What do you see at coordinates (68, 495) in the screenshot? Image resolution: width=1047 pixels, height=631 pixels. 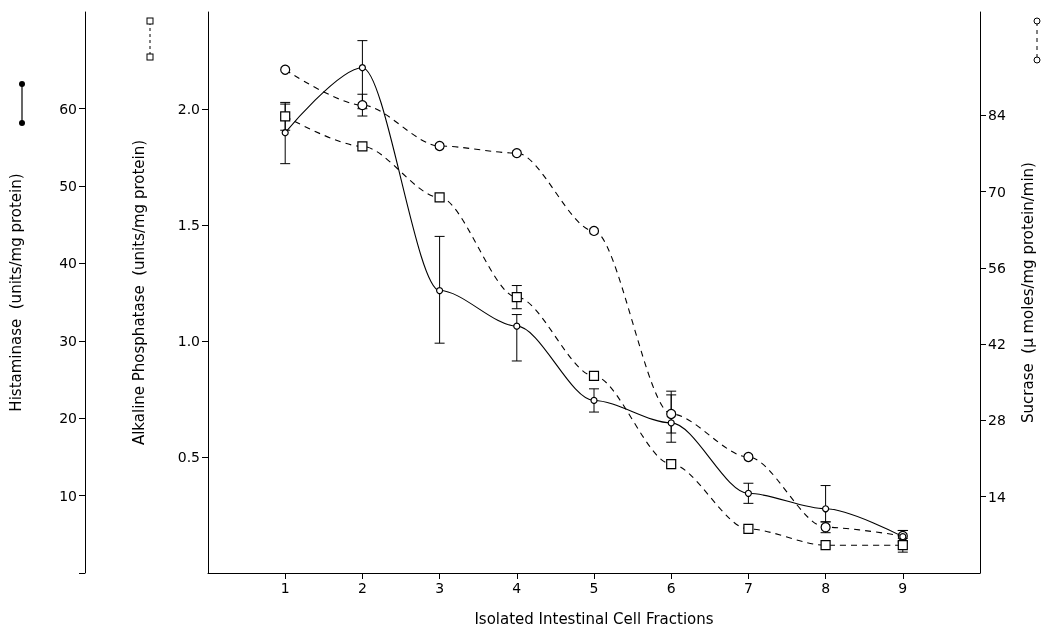 I see `y-tick-label: 10` at bounding box center [68, 495].